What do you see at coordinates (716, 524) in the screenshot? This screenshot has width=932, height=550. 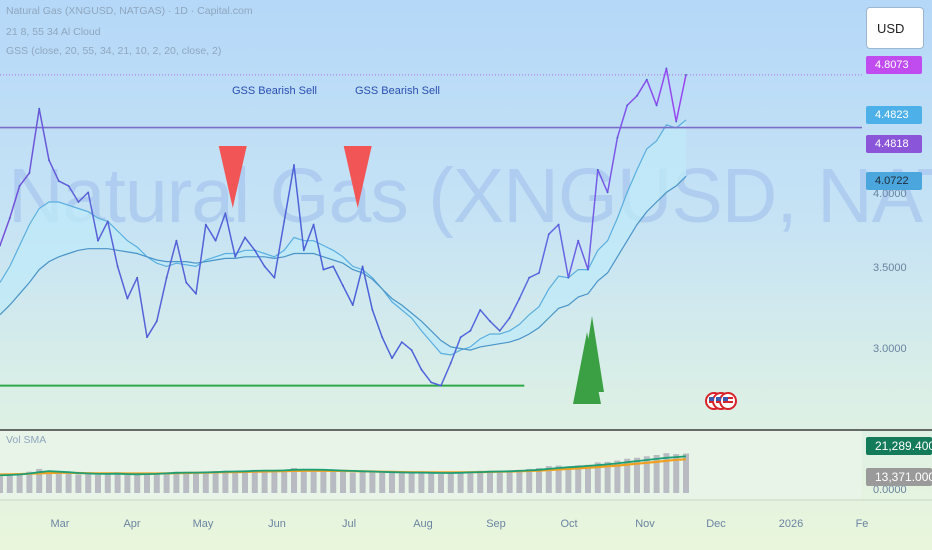 I see `x-tick-dec: Dec` at bounding box center [716, 524].